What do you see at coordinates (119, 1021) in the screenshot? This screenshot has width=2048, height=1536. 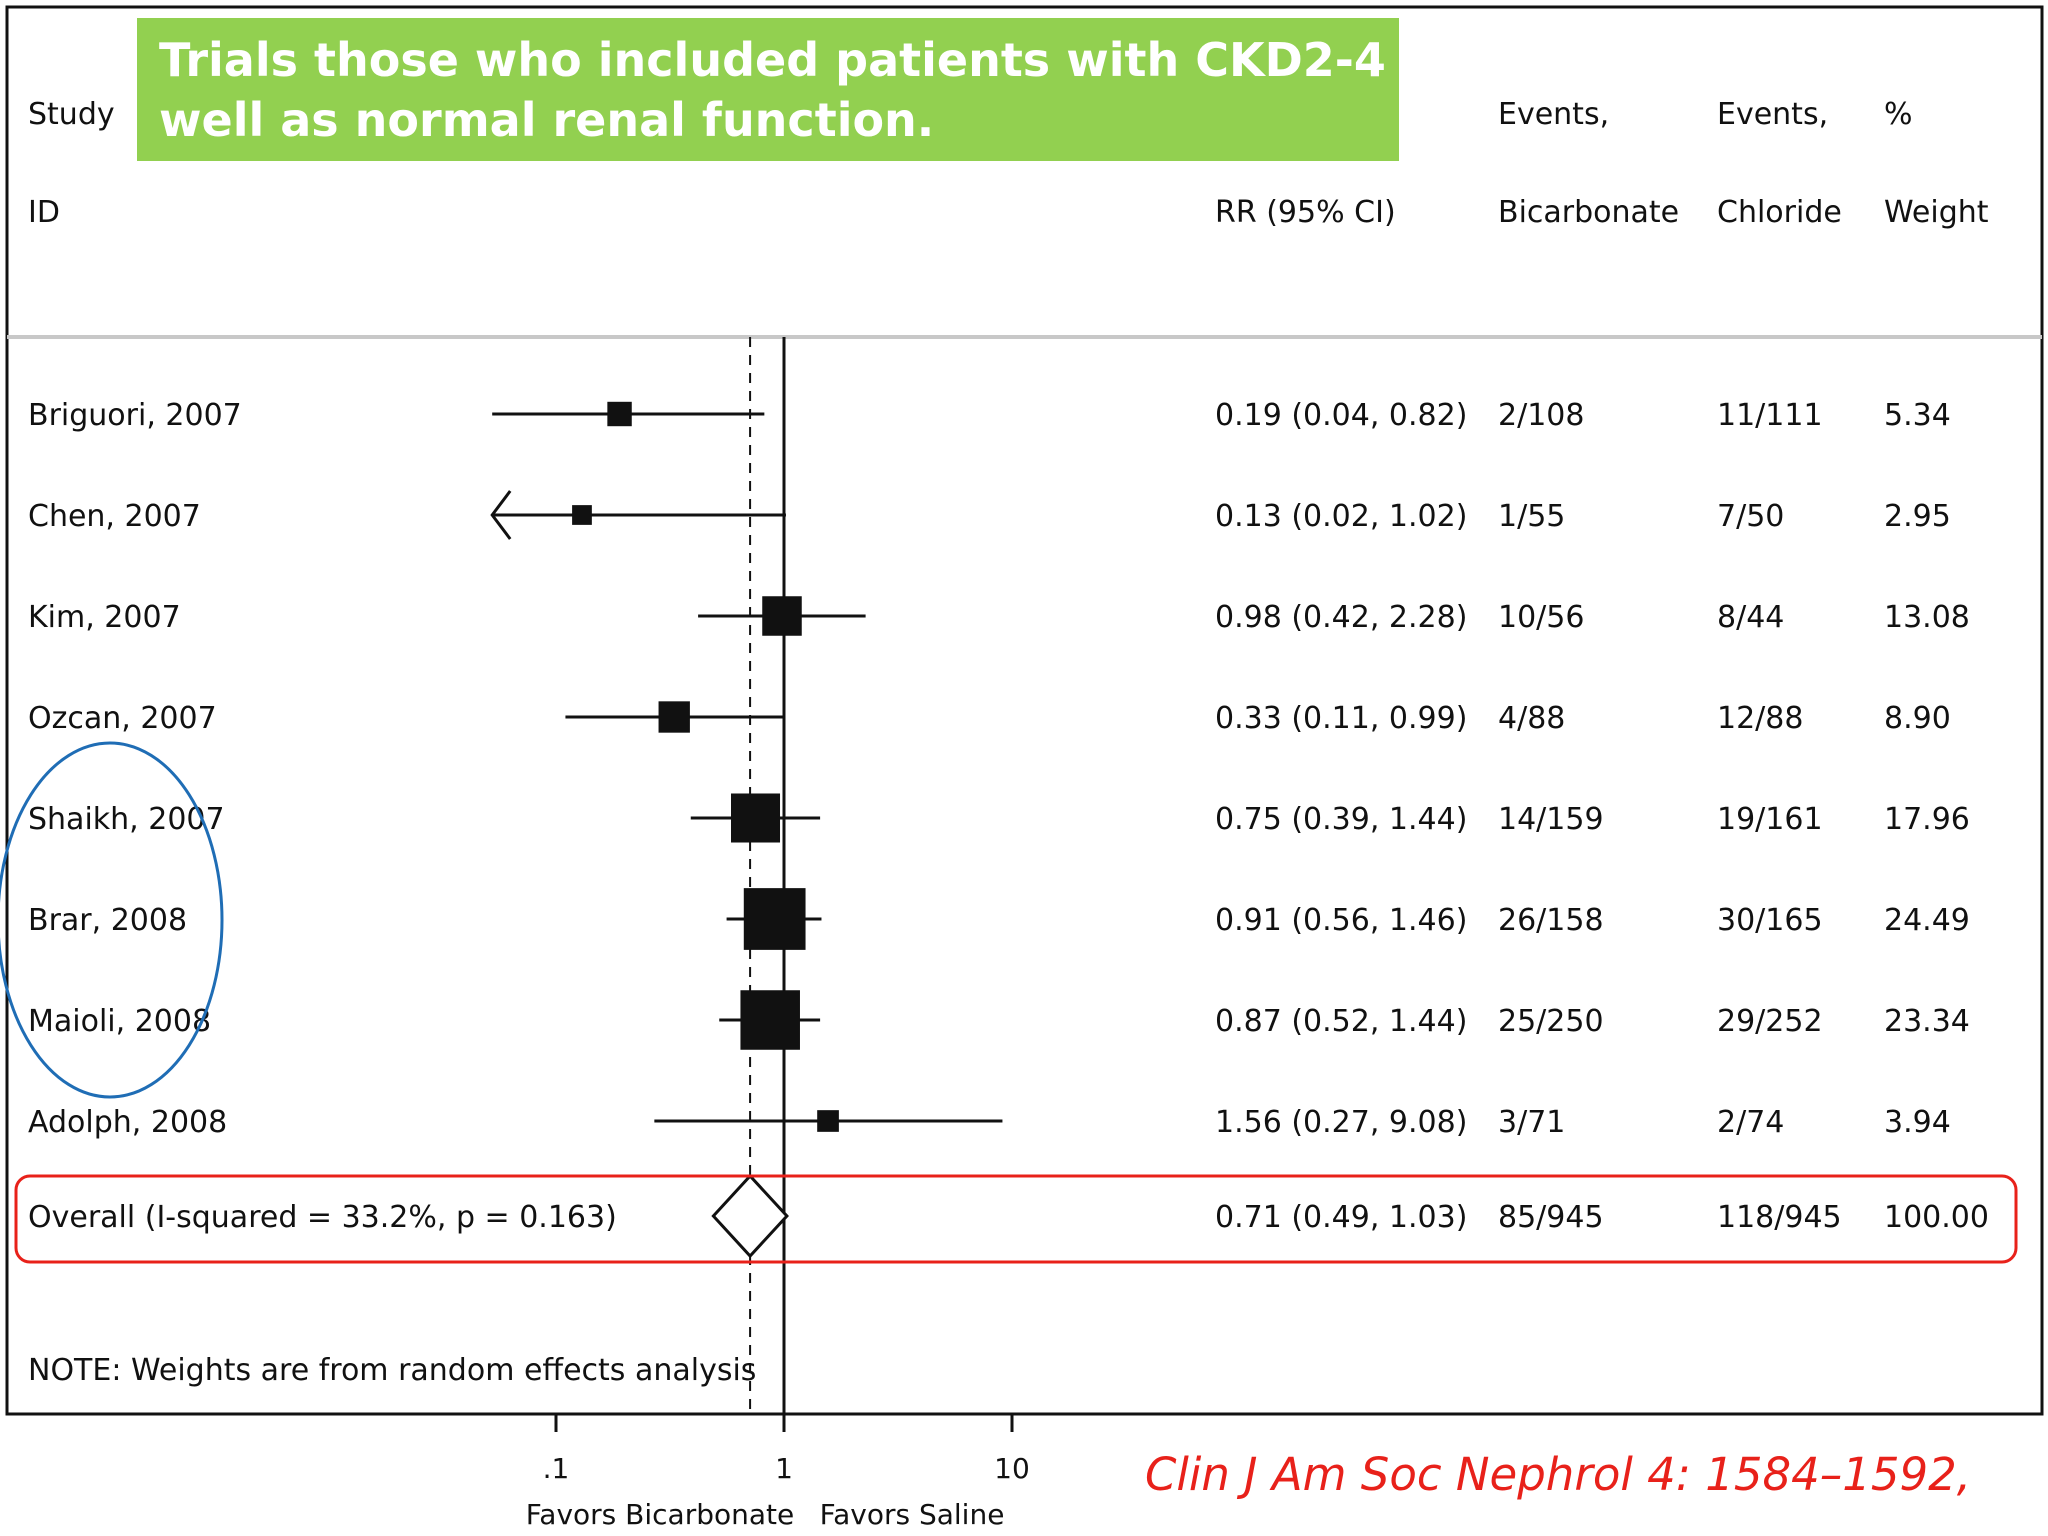 I see `study-id: Maioli, 2008` at bounding box center [119, 1021].